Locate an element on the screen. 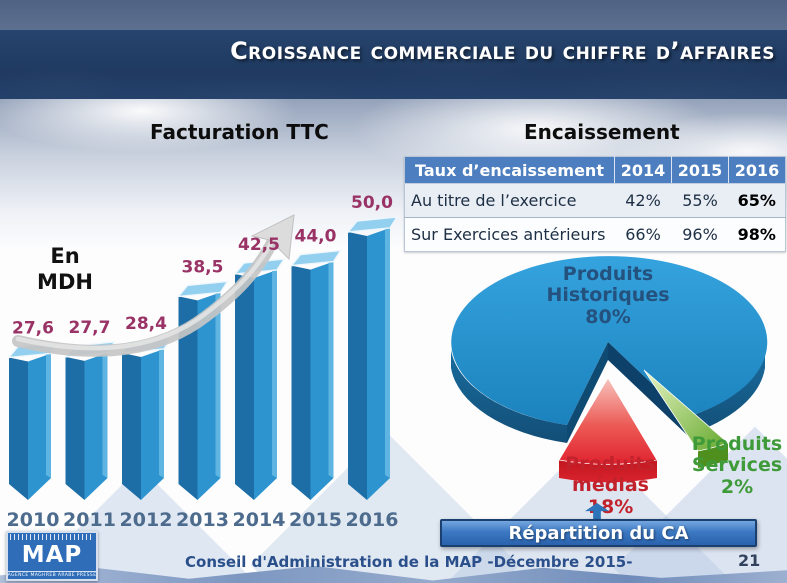 The height and width of the screenshot is (583, 787). cell-2014: 42% is located at coordinates (643, 200).